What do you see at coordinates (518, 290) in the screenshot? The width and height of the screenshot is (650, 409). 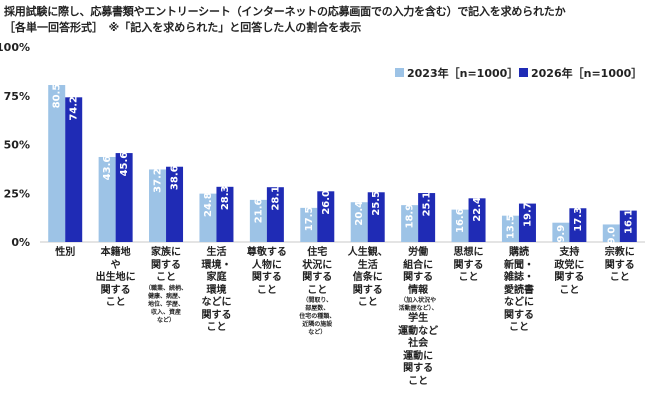 I see `x-tick-label: 購読 新聞・ 雑誌・ 愛読書 などに 関する こと` at bounding box center [518, 290].